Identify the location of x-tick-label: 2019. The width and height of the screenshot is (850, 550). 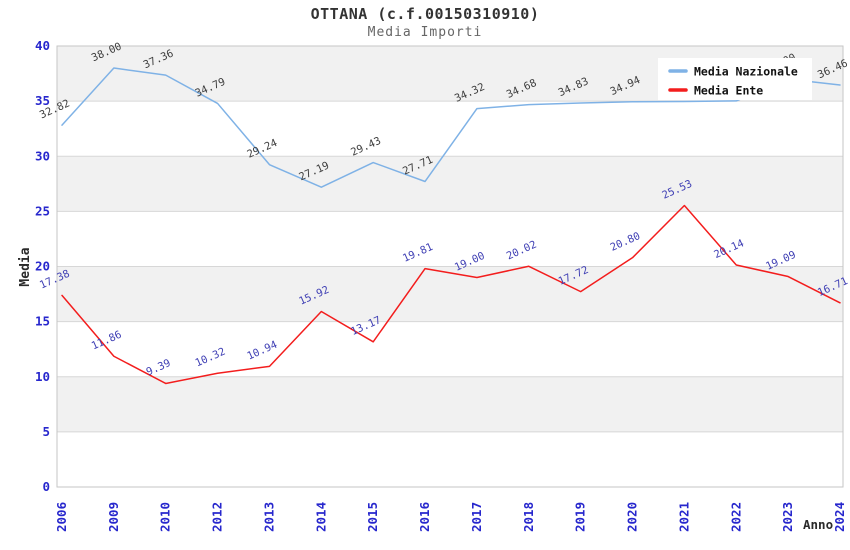
(580, 517).